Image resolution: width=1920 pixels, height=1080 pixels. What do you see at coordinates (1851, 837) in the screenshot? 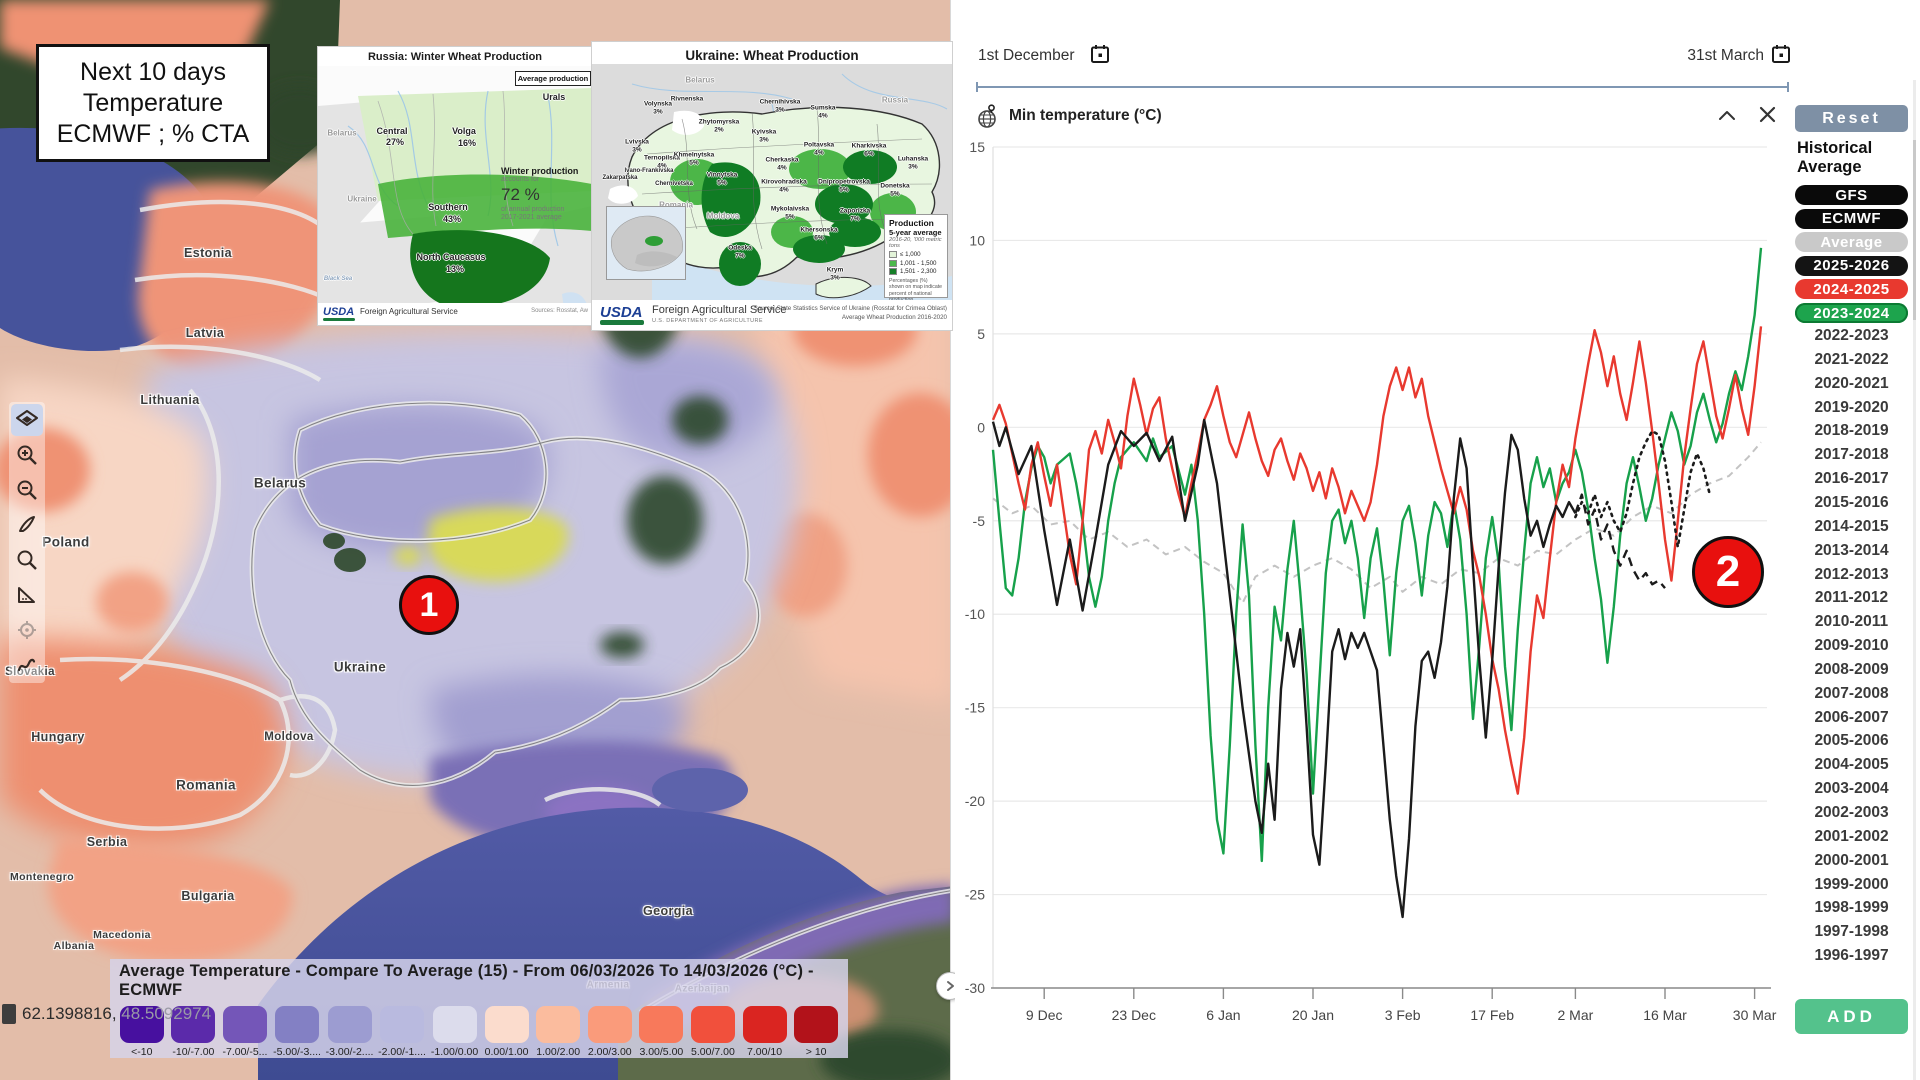
I see `year-item-2001-2002: 2001-2002` at bounding box center [1851, 837].